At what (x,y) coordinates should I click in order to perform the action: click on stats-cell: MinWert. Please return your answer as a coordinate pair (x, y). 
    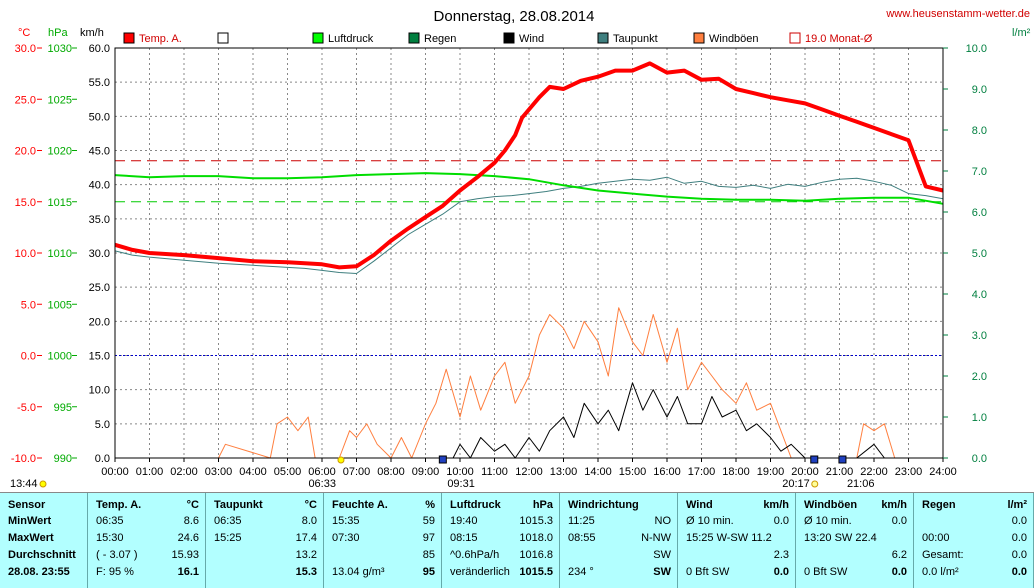
    Looking at the image, I should click on (30, 521).